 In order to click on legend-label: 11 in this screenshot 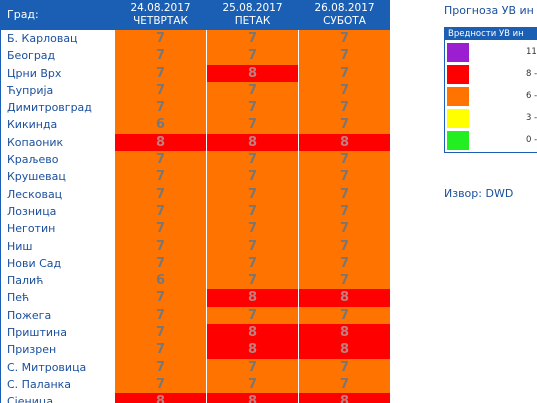, I will do `click(531, 52)`.